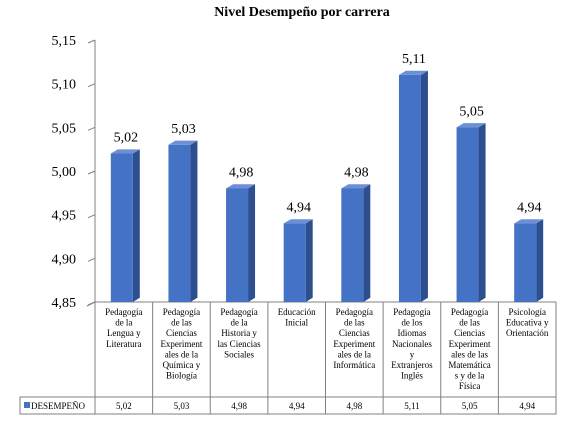 The height and width of the screenshot is (421, 588). I want to click on category-label-line: Psicología, so click(527, 312).